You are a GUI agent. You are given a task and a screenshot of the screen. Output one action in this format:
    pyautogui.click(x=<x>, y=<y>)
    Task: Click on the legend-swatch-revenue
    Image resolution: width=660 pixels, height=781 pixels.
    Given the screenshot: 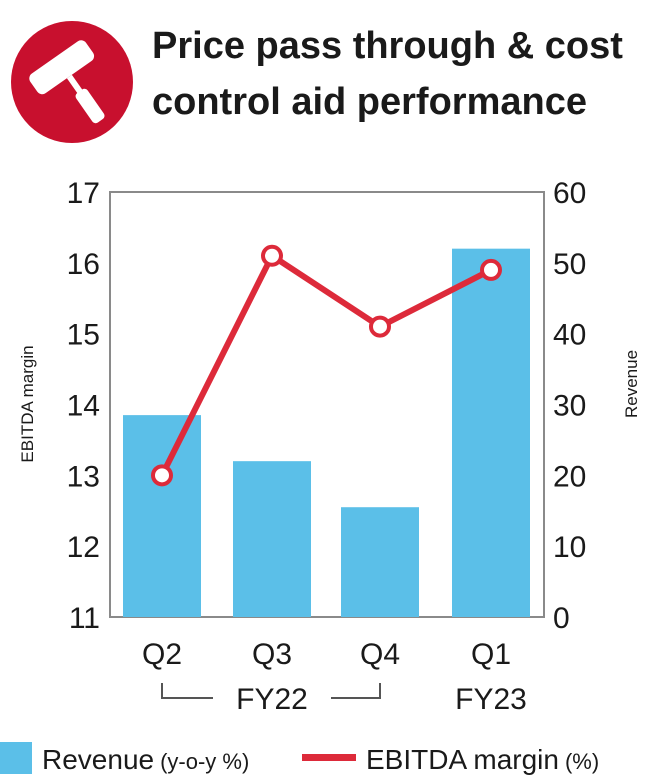 What is the action you would take?
    pyautogui.click(x=16, y=758)
    